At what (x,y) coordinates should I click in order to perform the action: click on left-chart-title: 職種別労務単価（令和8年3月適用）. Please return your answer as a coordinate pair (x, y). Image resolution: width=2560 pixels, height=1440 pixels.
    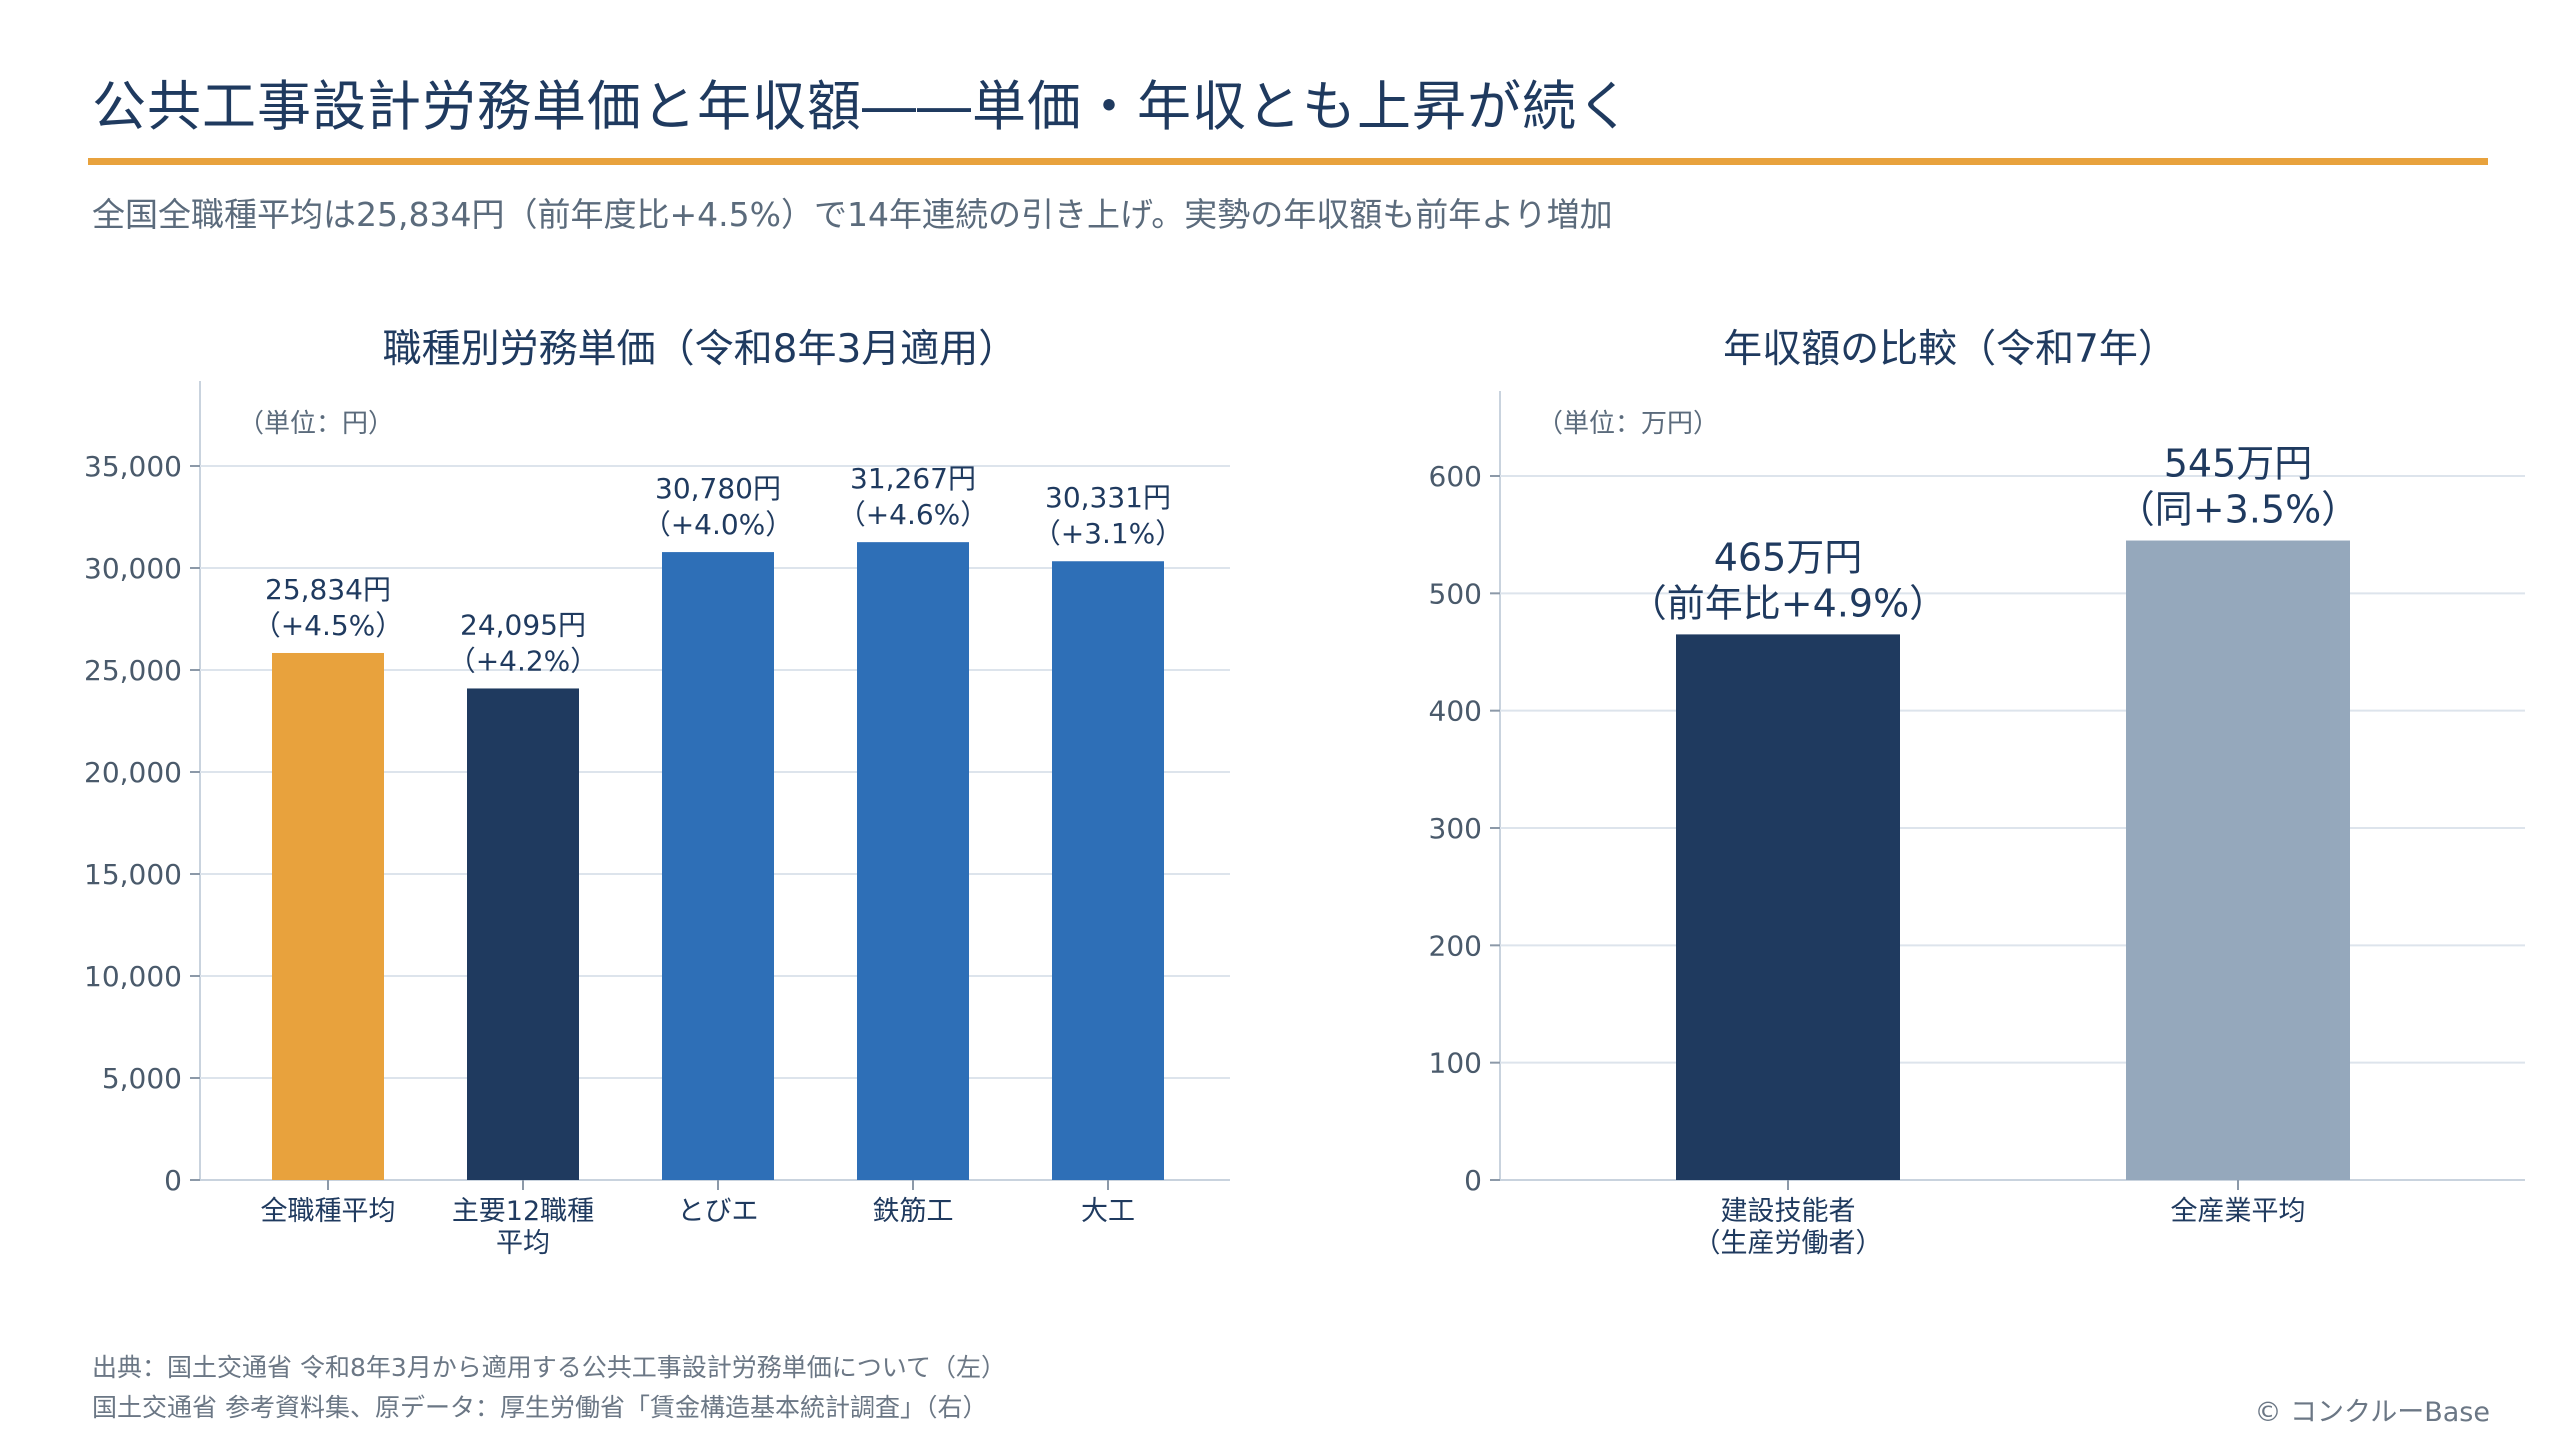
    Looking at the image, I should click on (700, 349).